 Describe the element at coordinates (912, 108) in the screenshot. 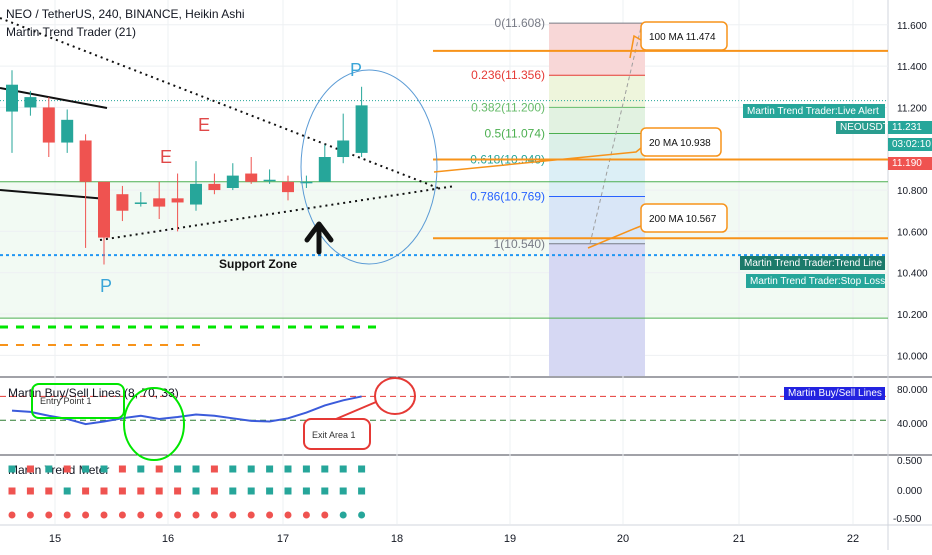

I see `price-tick-label: 11.200` at that location.